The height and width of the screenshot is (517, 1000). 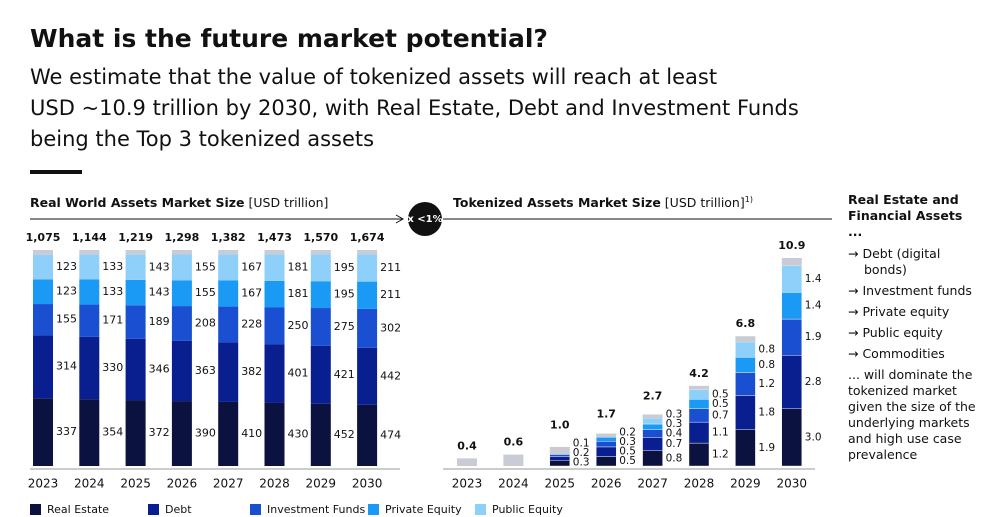 I want to click on value-label: 195, so click(x=344, y=267).